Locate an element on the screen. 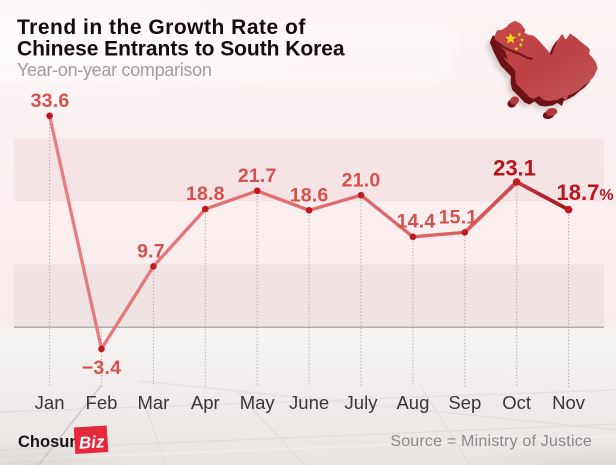 Image resolution: width=616 pixels, height=465 pixels. svg-text: 15.1 is located at coordinates (458, 218).